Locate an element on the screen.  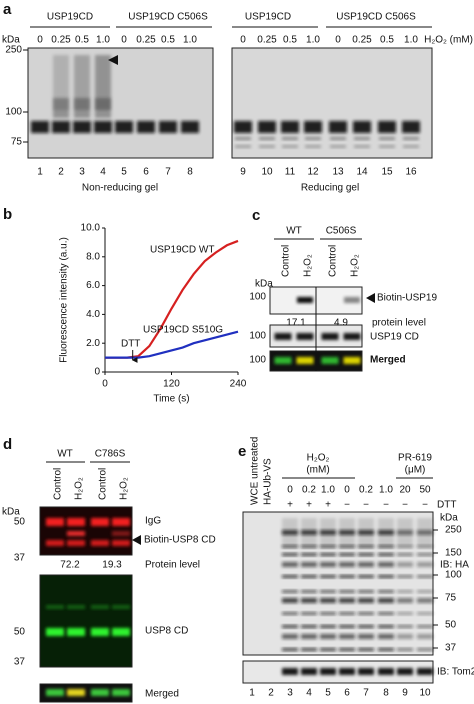
lane-number: 11 is located at coordinates (290, 172).